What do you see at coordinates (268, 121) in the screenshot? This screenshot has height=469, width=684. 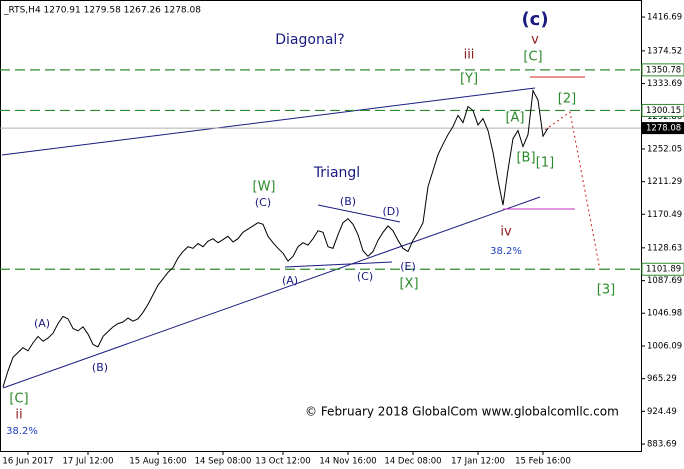 I see `upper-trend-line` at bounding box center [268, 121].